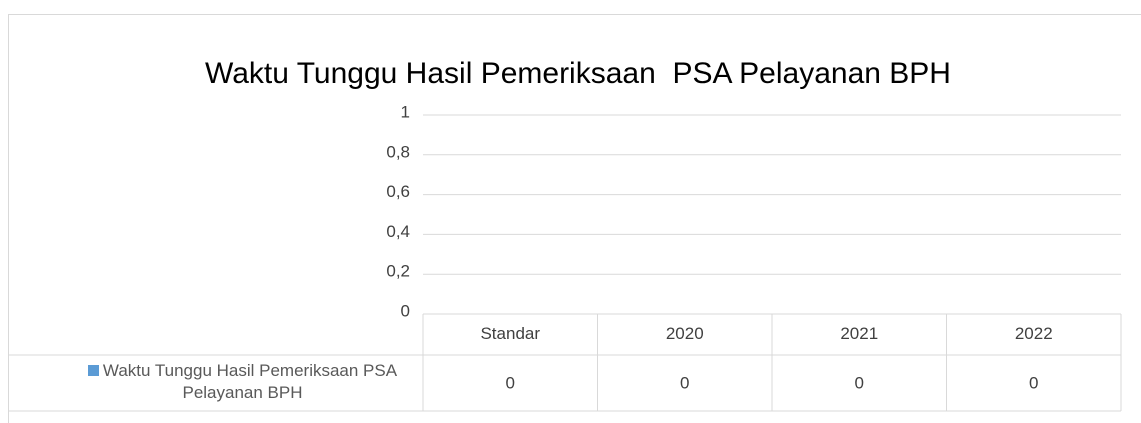 The image size is (1141, 423). Describe the element at coordinates (405, 310) in the screenshot. I see `y-tick-label: 0` at that location.